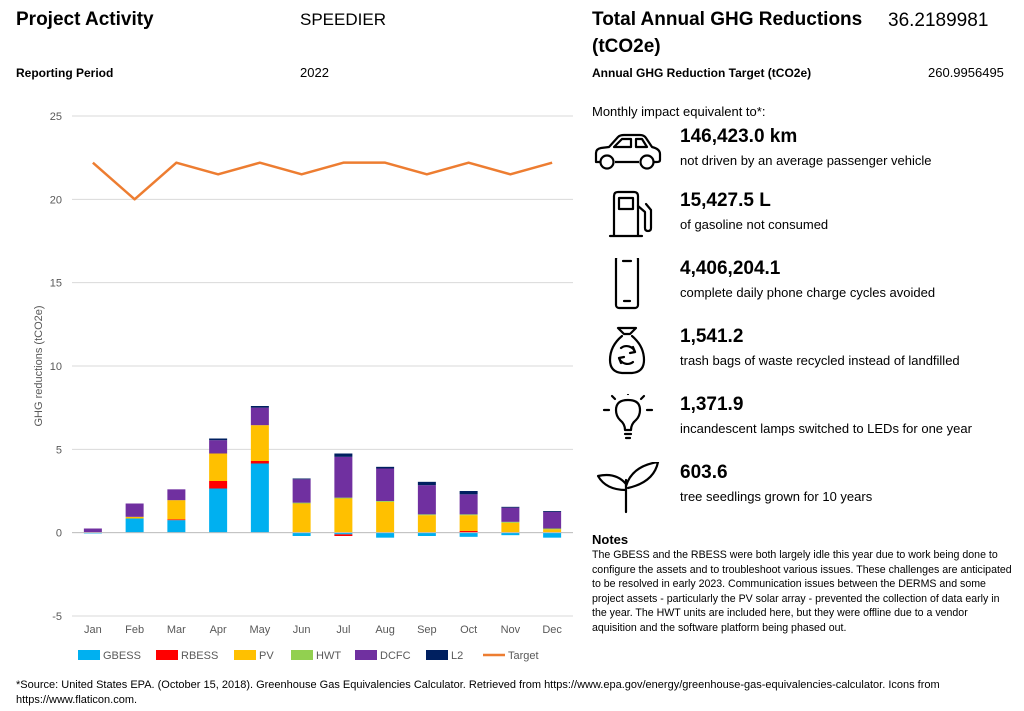 This screenshot has height=711, width=1024. Describe the element at coordinates (510, 507) in the screenshot. I see `bar-l2-nov` at that location.